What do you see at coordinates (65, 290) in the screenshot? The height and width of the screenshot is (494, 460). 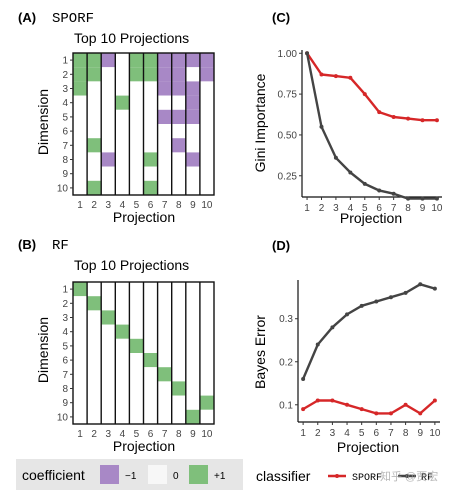 I see `panel-b-y-tick-label: 1` at bounding box center [65, 290].